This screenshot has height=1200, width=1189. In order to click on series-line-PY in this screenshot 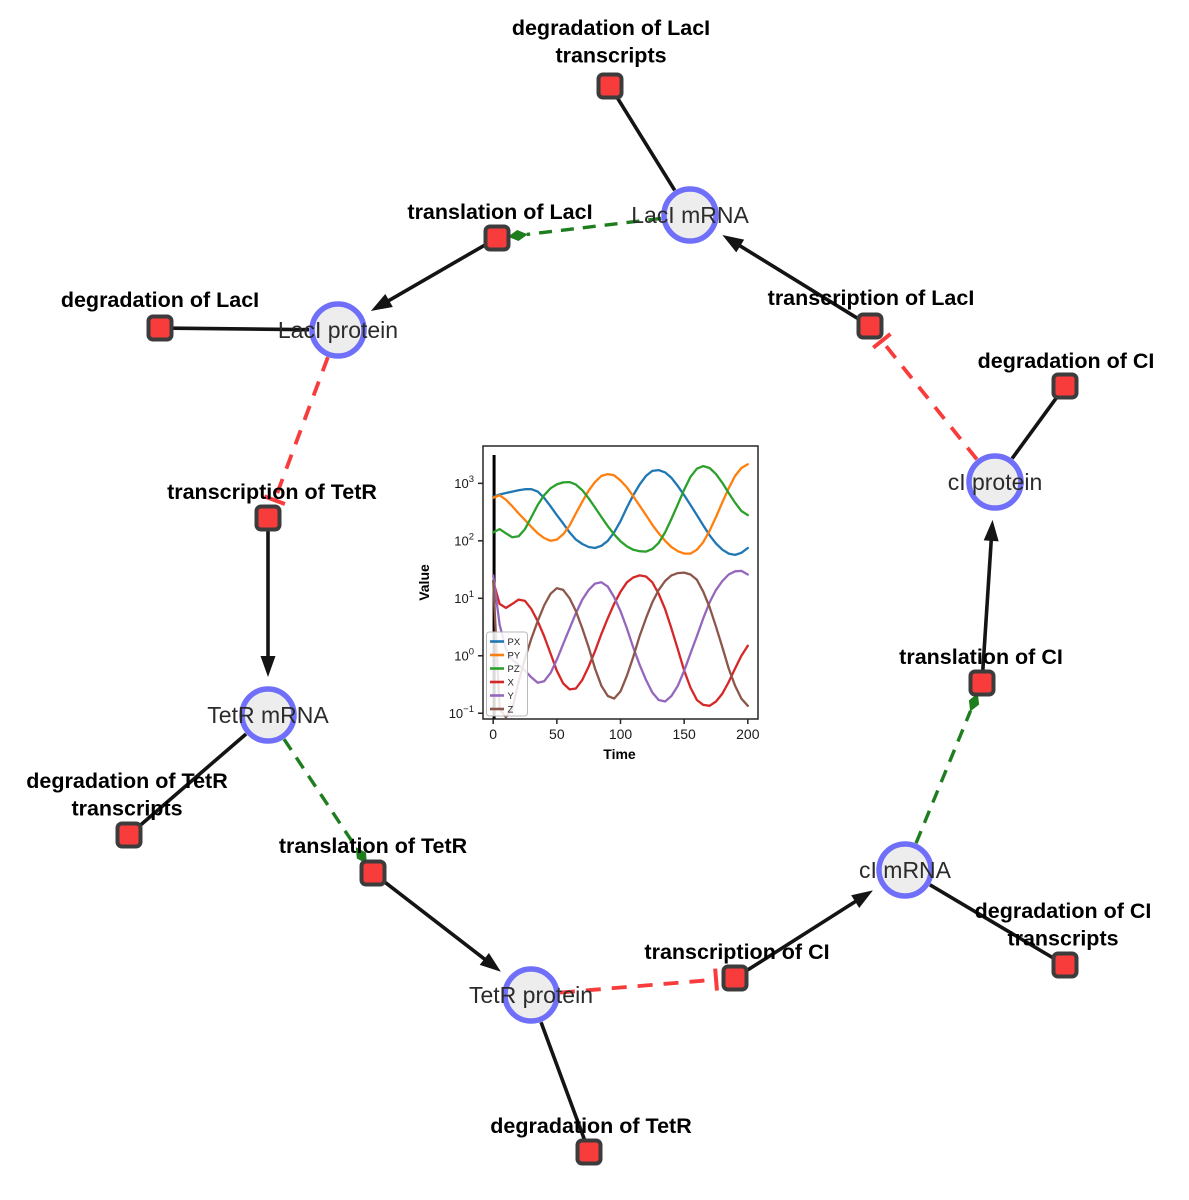, I will do `click(620, 509)`.